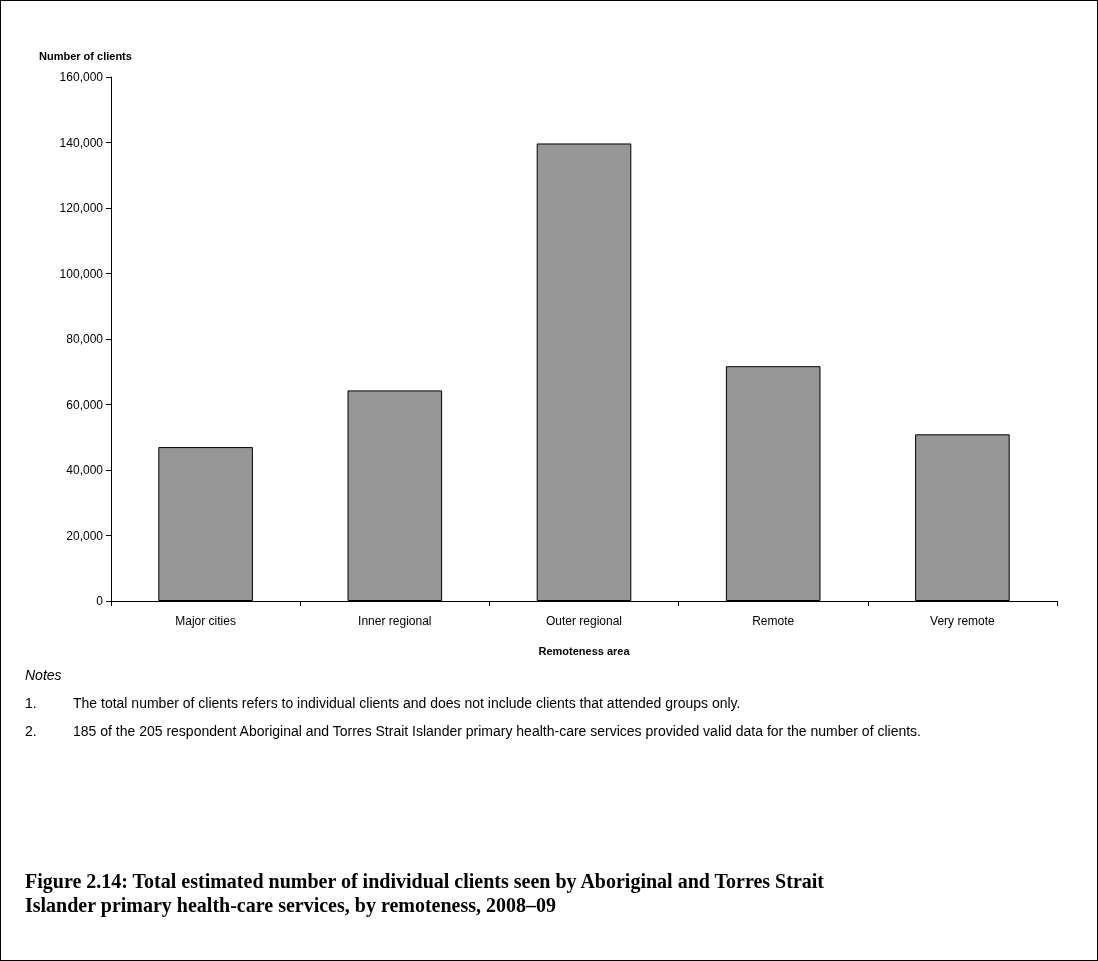 The image size is (1098, 961). What do you see at coordinates (473, 731) in the screenshot?
I see `text: 2. 185 of the 205 respondent Aboriginal and Torres Strait Islander primary health-care services provided valid data for the number of clients.` at bounding box center [473, 731].